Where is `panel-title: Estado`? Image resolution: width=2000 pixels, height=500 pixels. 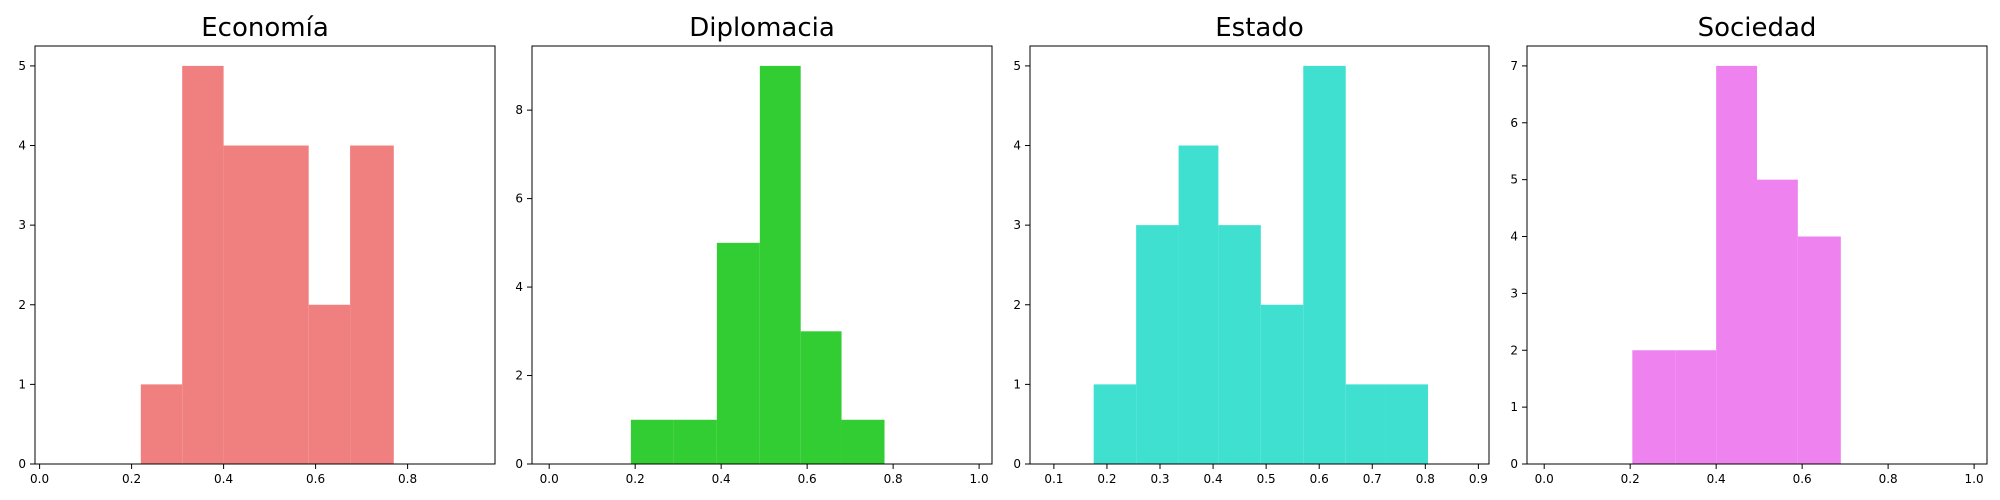
panel-title: Estado is located at coordinates (1259, 28).